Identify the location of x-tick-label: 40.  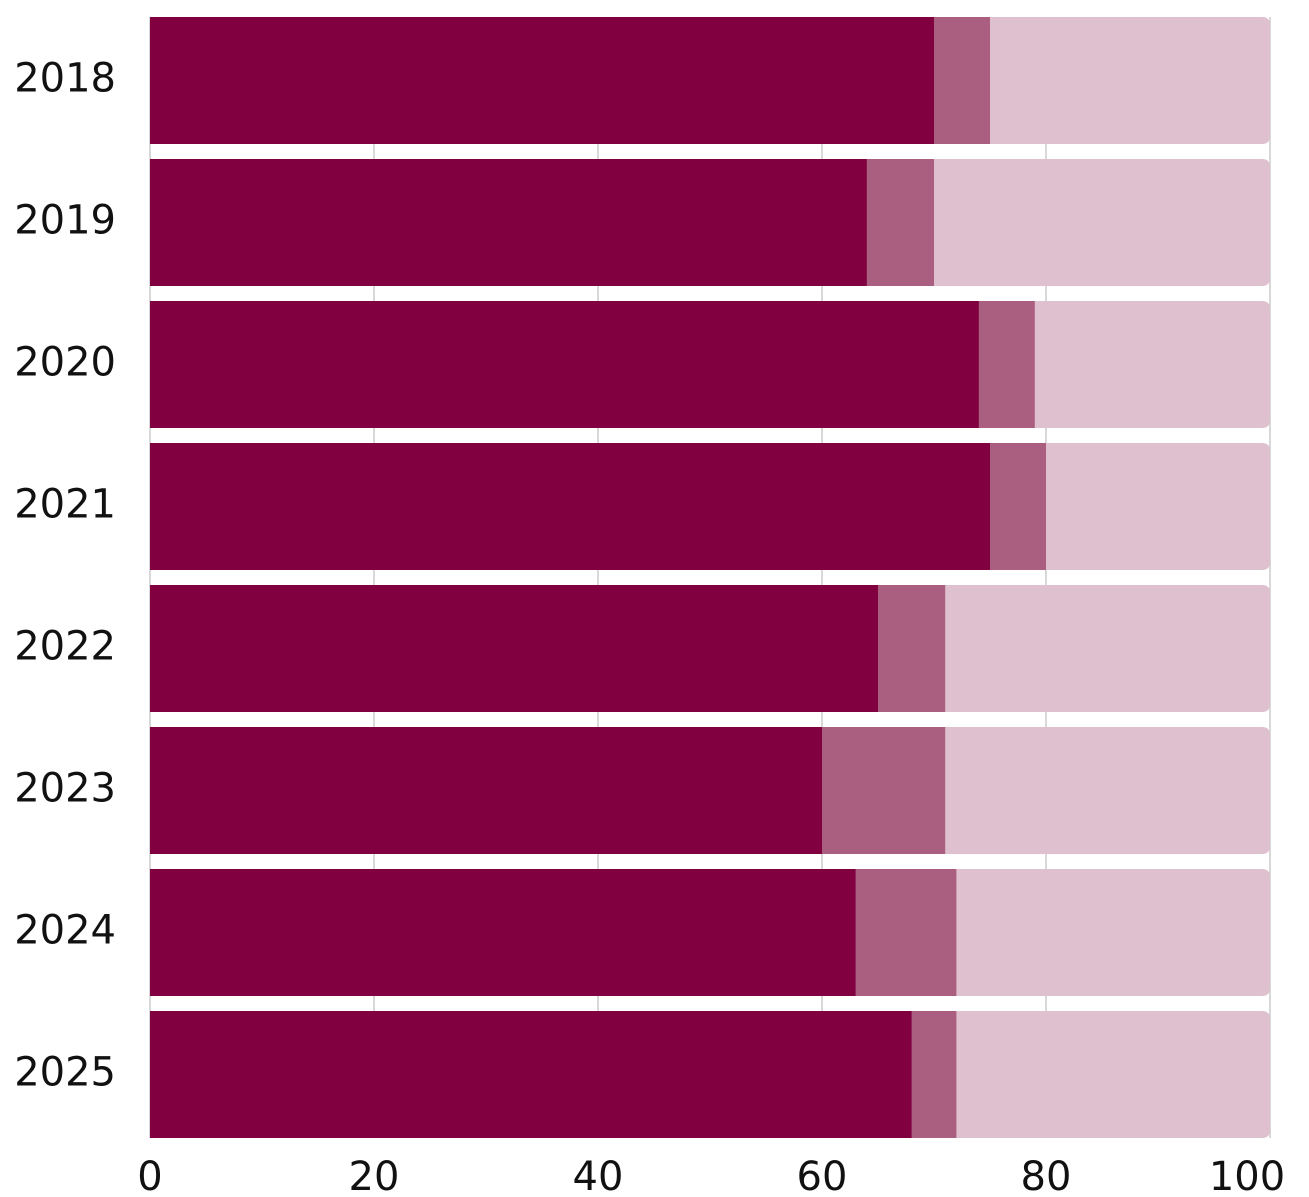
(598, 1173).